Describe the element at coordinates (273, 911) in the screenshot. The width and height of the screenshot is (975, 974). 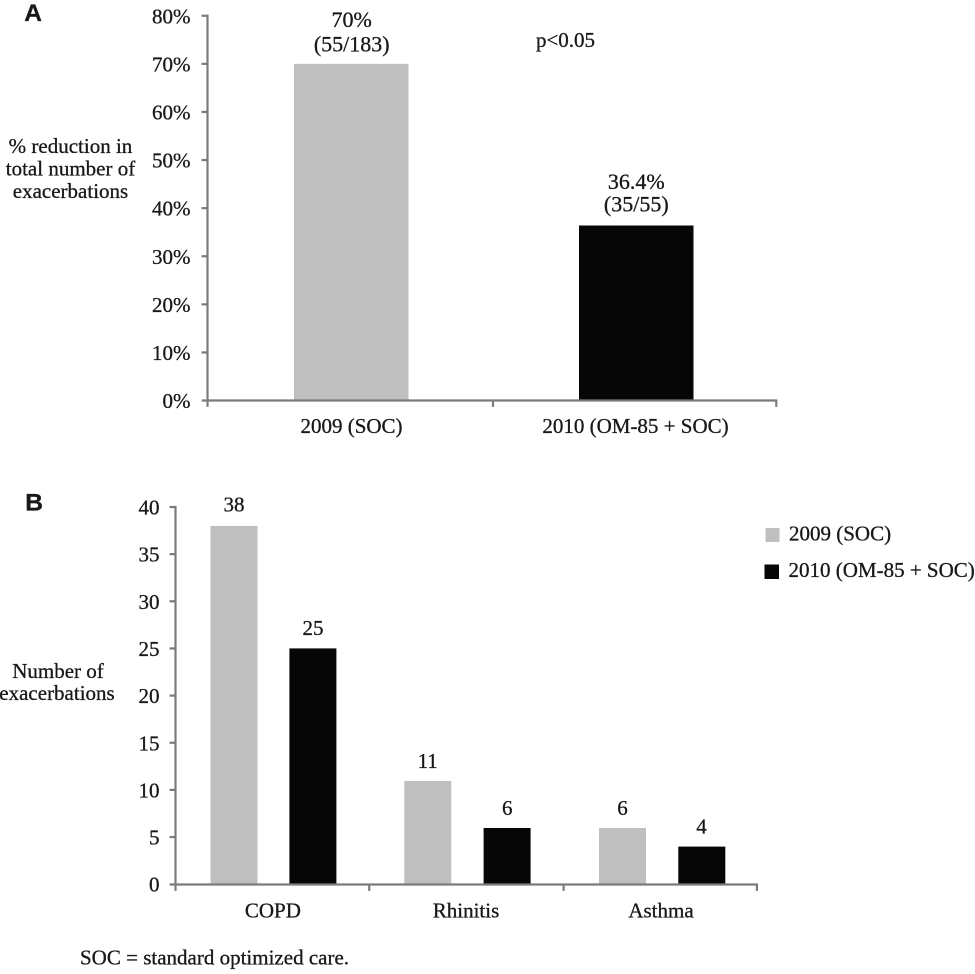
I see `svg-text: COPD` at that location.